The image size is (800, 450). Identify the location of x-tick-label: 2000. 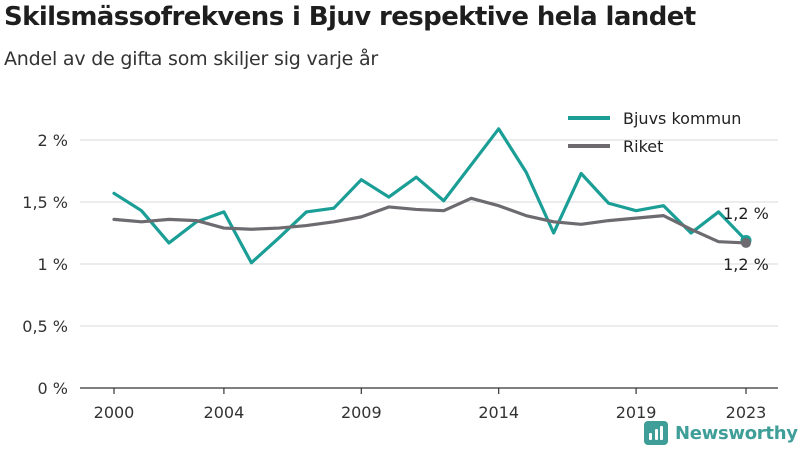
(114, 412).